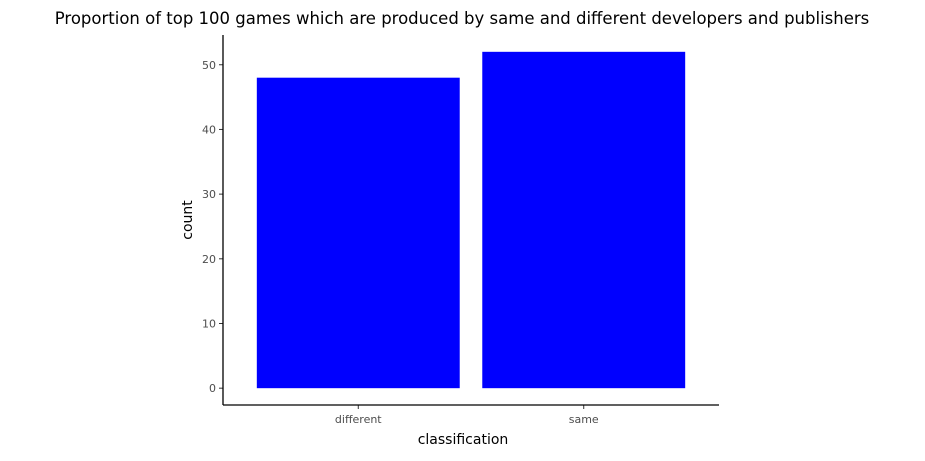  What do you see at coordinates (209, 323) in the screenshot?
I see `y-tick-label-10: 10` at bounding box center [209, 323].